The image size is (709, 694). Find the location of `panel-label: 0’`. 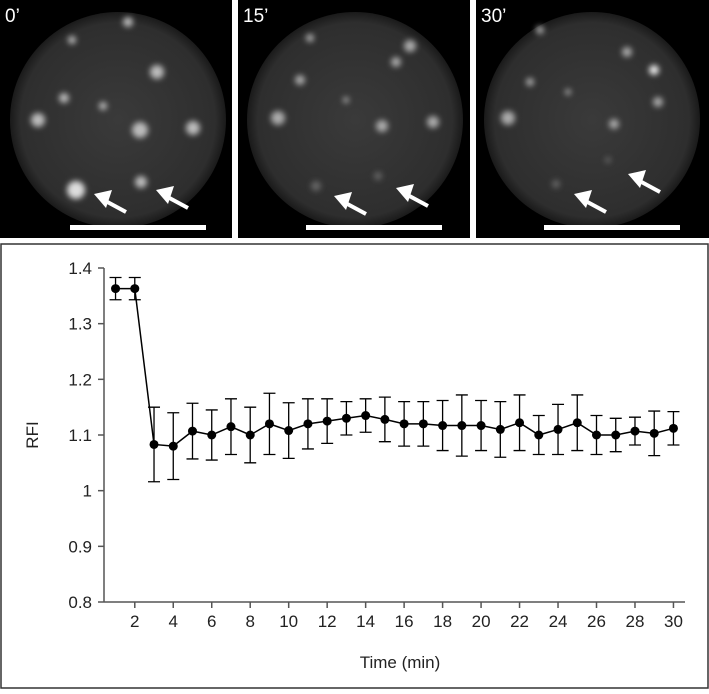

panel-label: 0’ is located at coordinates (12, 16).